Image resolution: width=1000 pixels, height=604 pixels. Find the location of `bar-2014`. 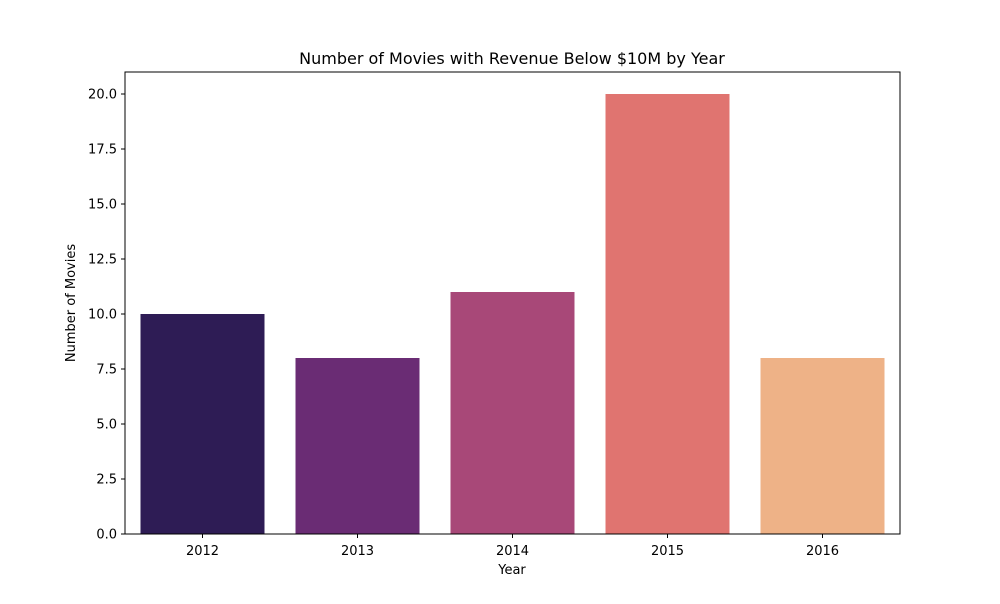

bar-2014 is located at coordinates (512, 413).